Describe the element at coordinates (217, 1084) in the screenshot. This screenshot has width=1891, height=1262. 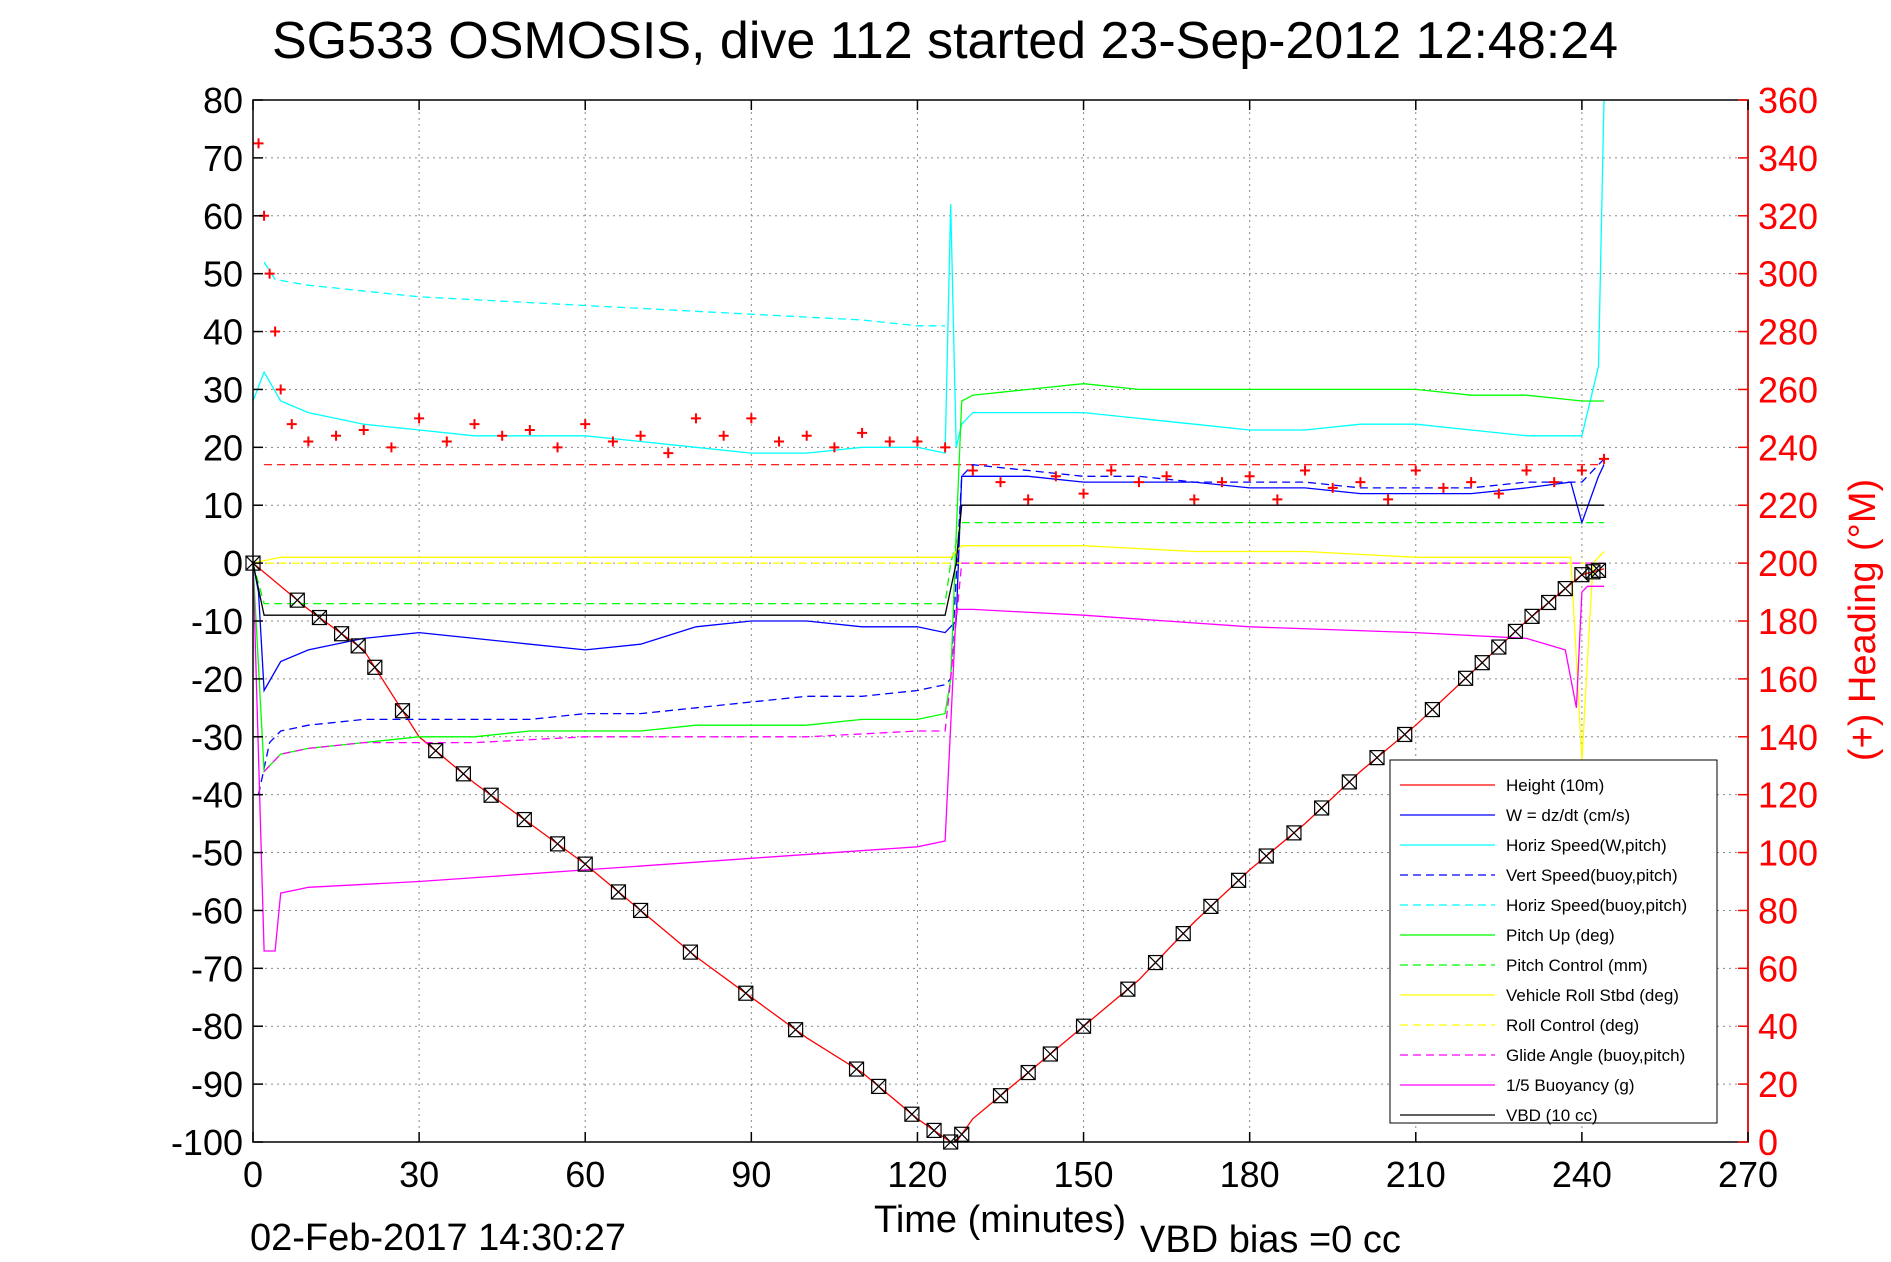
I see `y-tick-label: -90` at that location.